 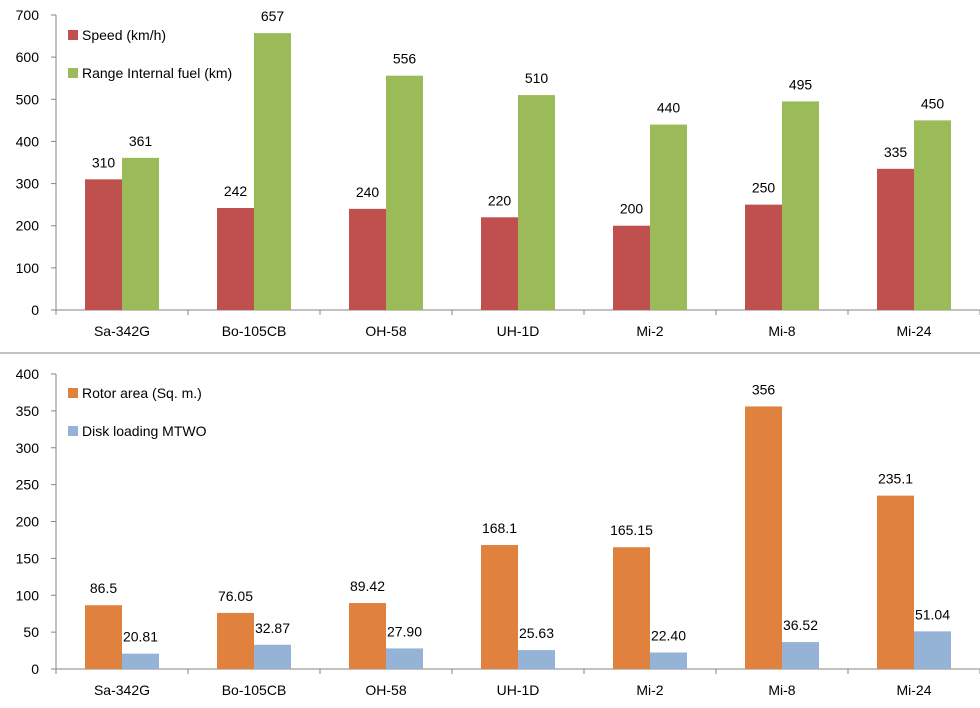 I want to click on rotor-disk-chart-category-label: Bo-105CB, so click(x=254, y=690).